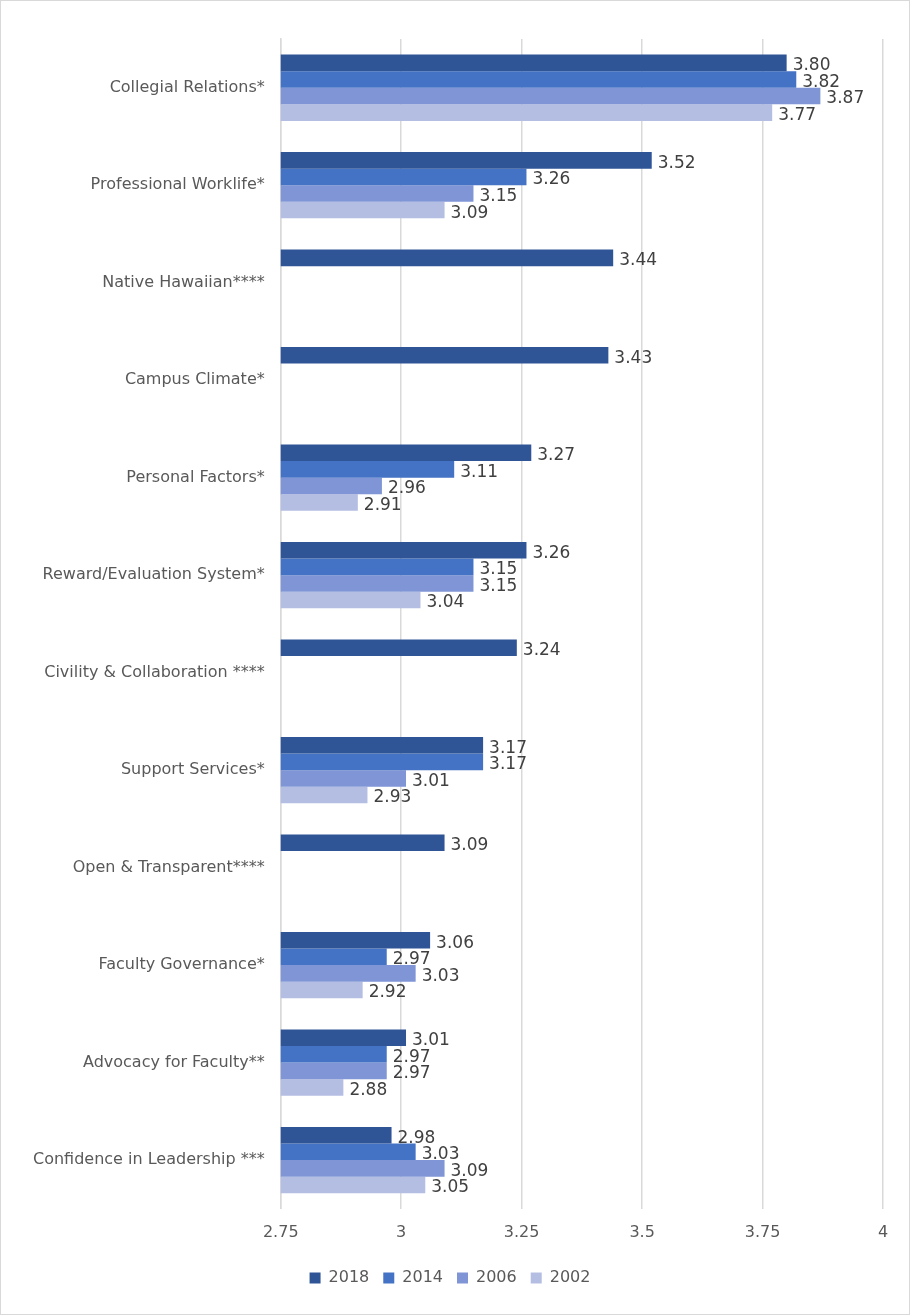  What do you see at coordinates (422, 1277) in the screenshot?
I see `legend-label: 2014` at bounding box center [422, 1277].